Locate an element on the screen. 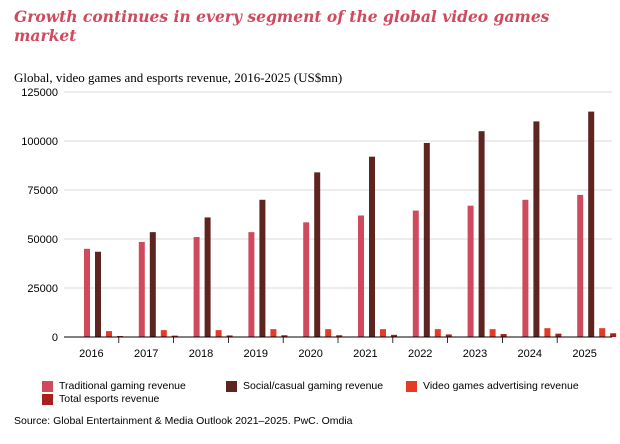  x-tick-label: 2017 is located at coordinates (146, 354).